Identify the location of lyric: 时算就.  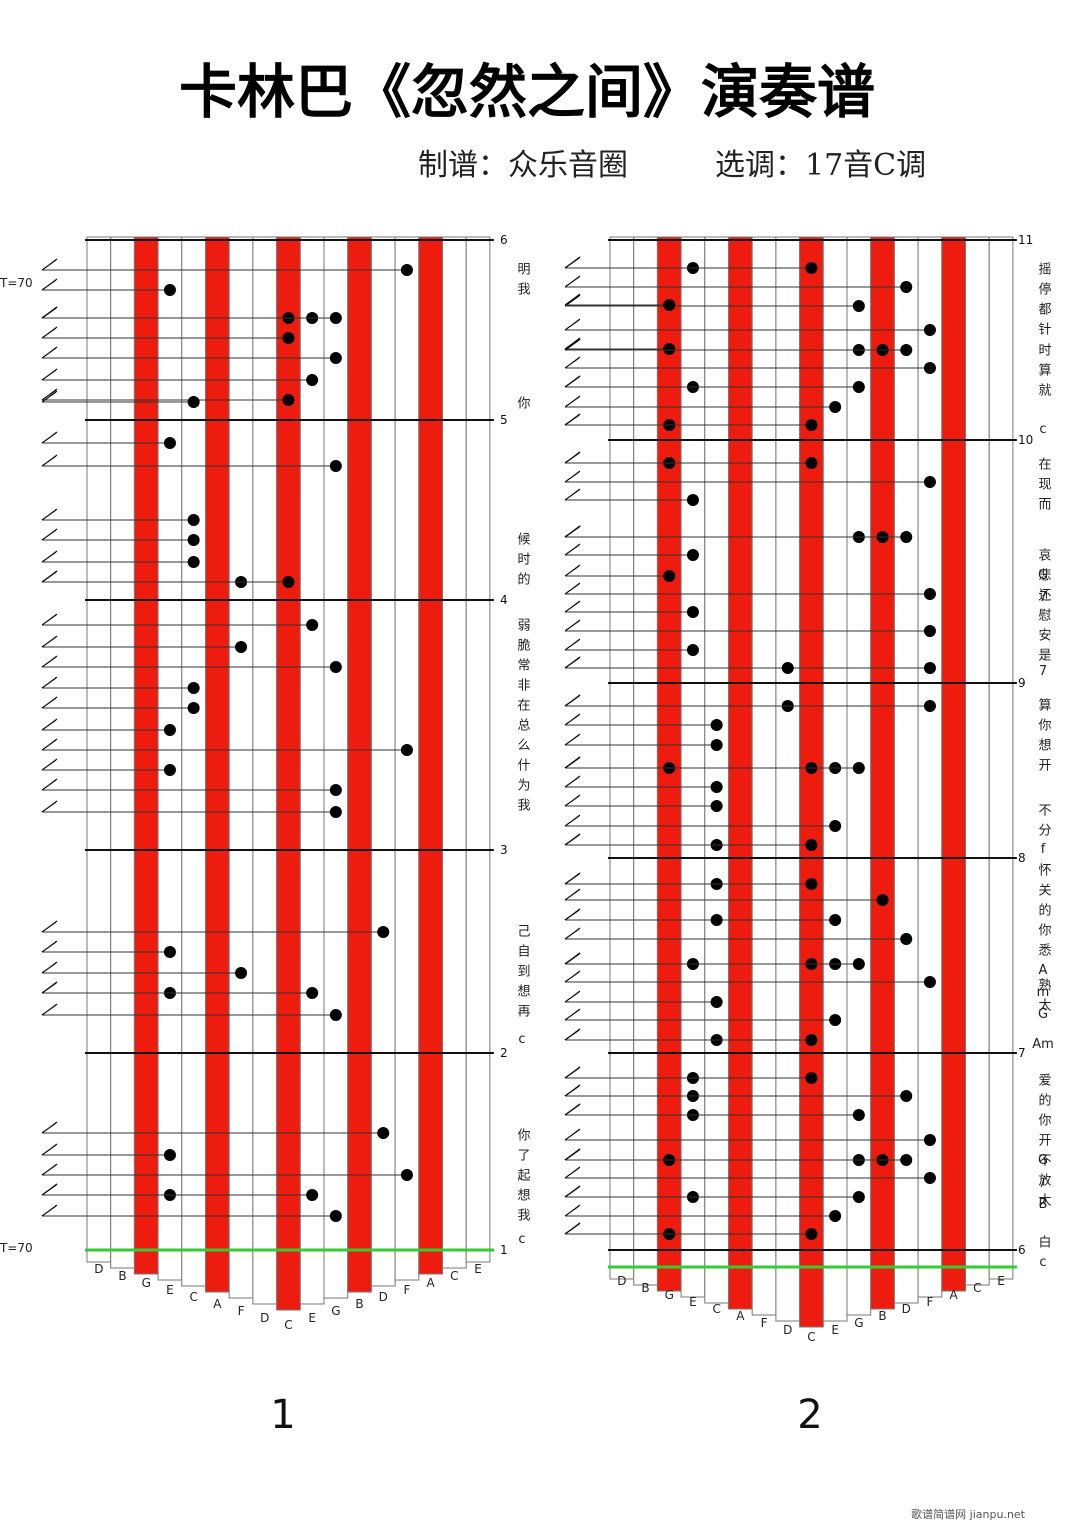
(1044, 373).